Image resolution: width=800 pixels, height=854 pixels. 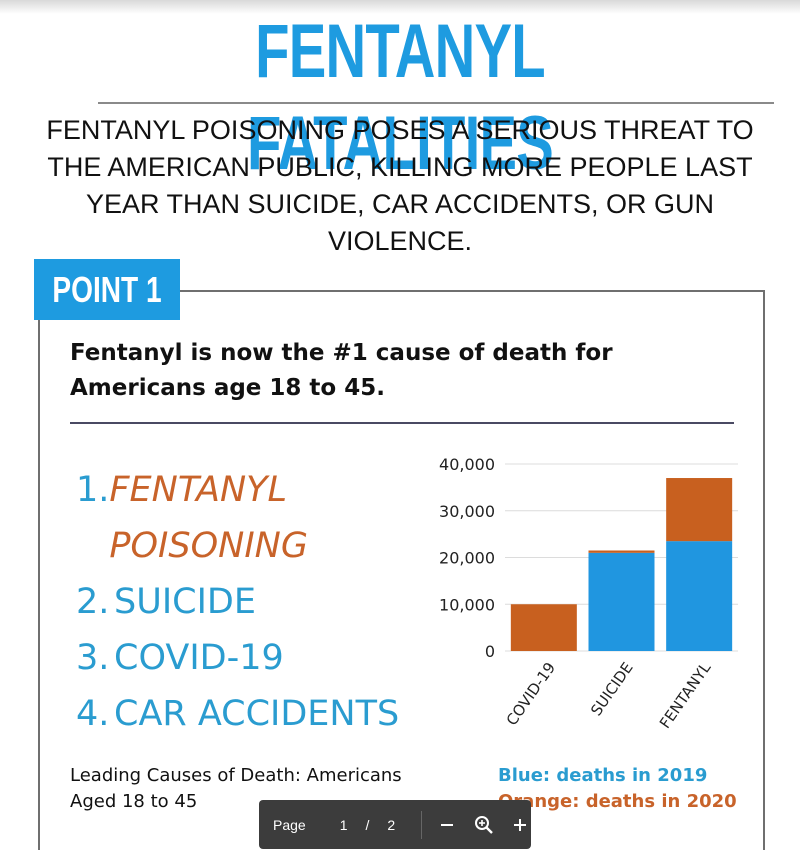 I want to click on list-number: 2., so click(x=93, y=602).